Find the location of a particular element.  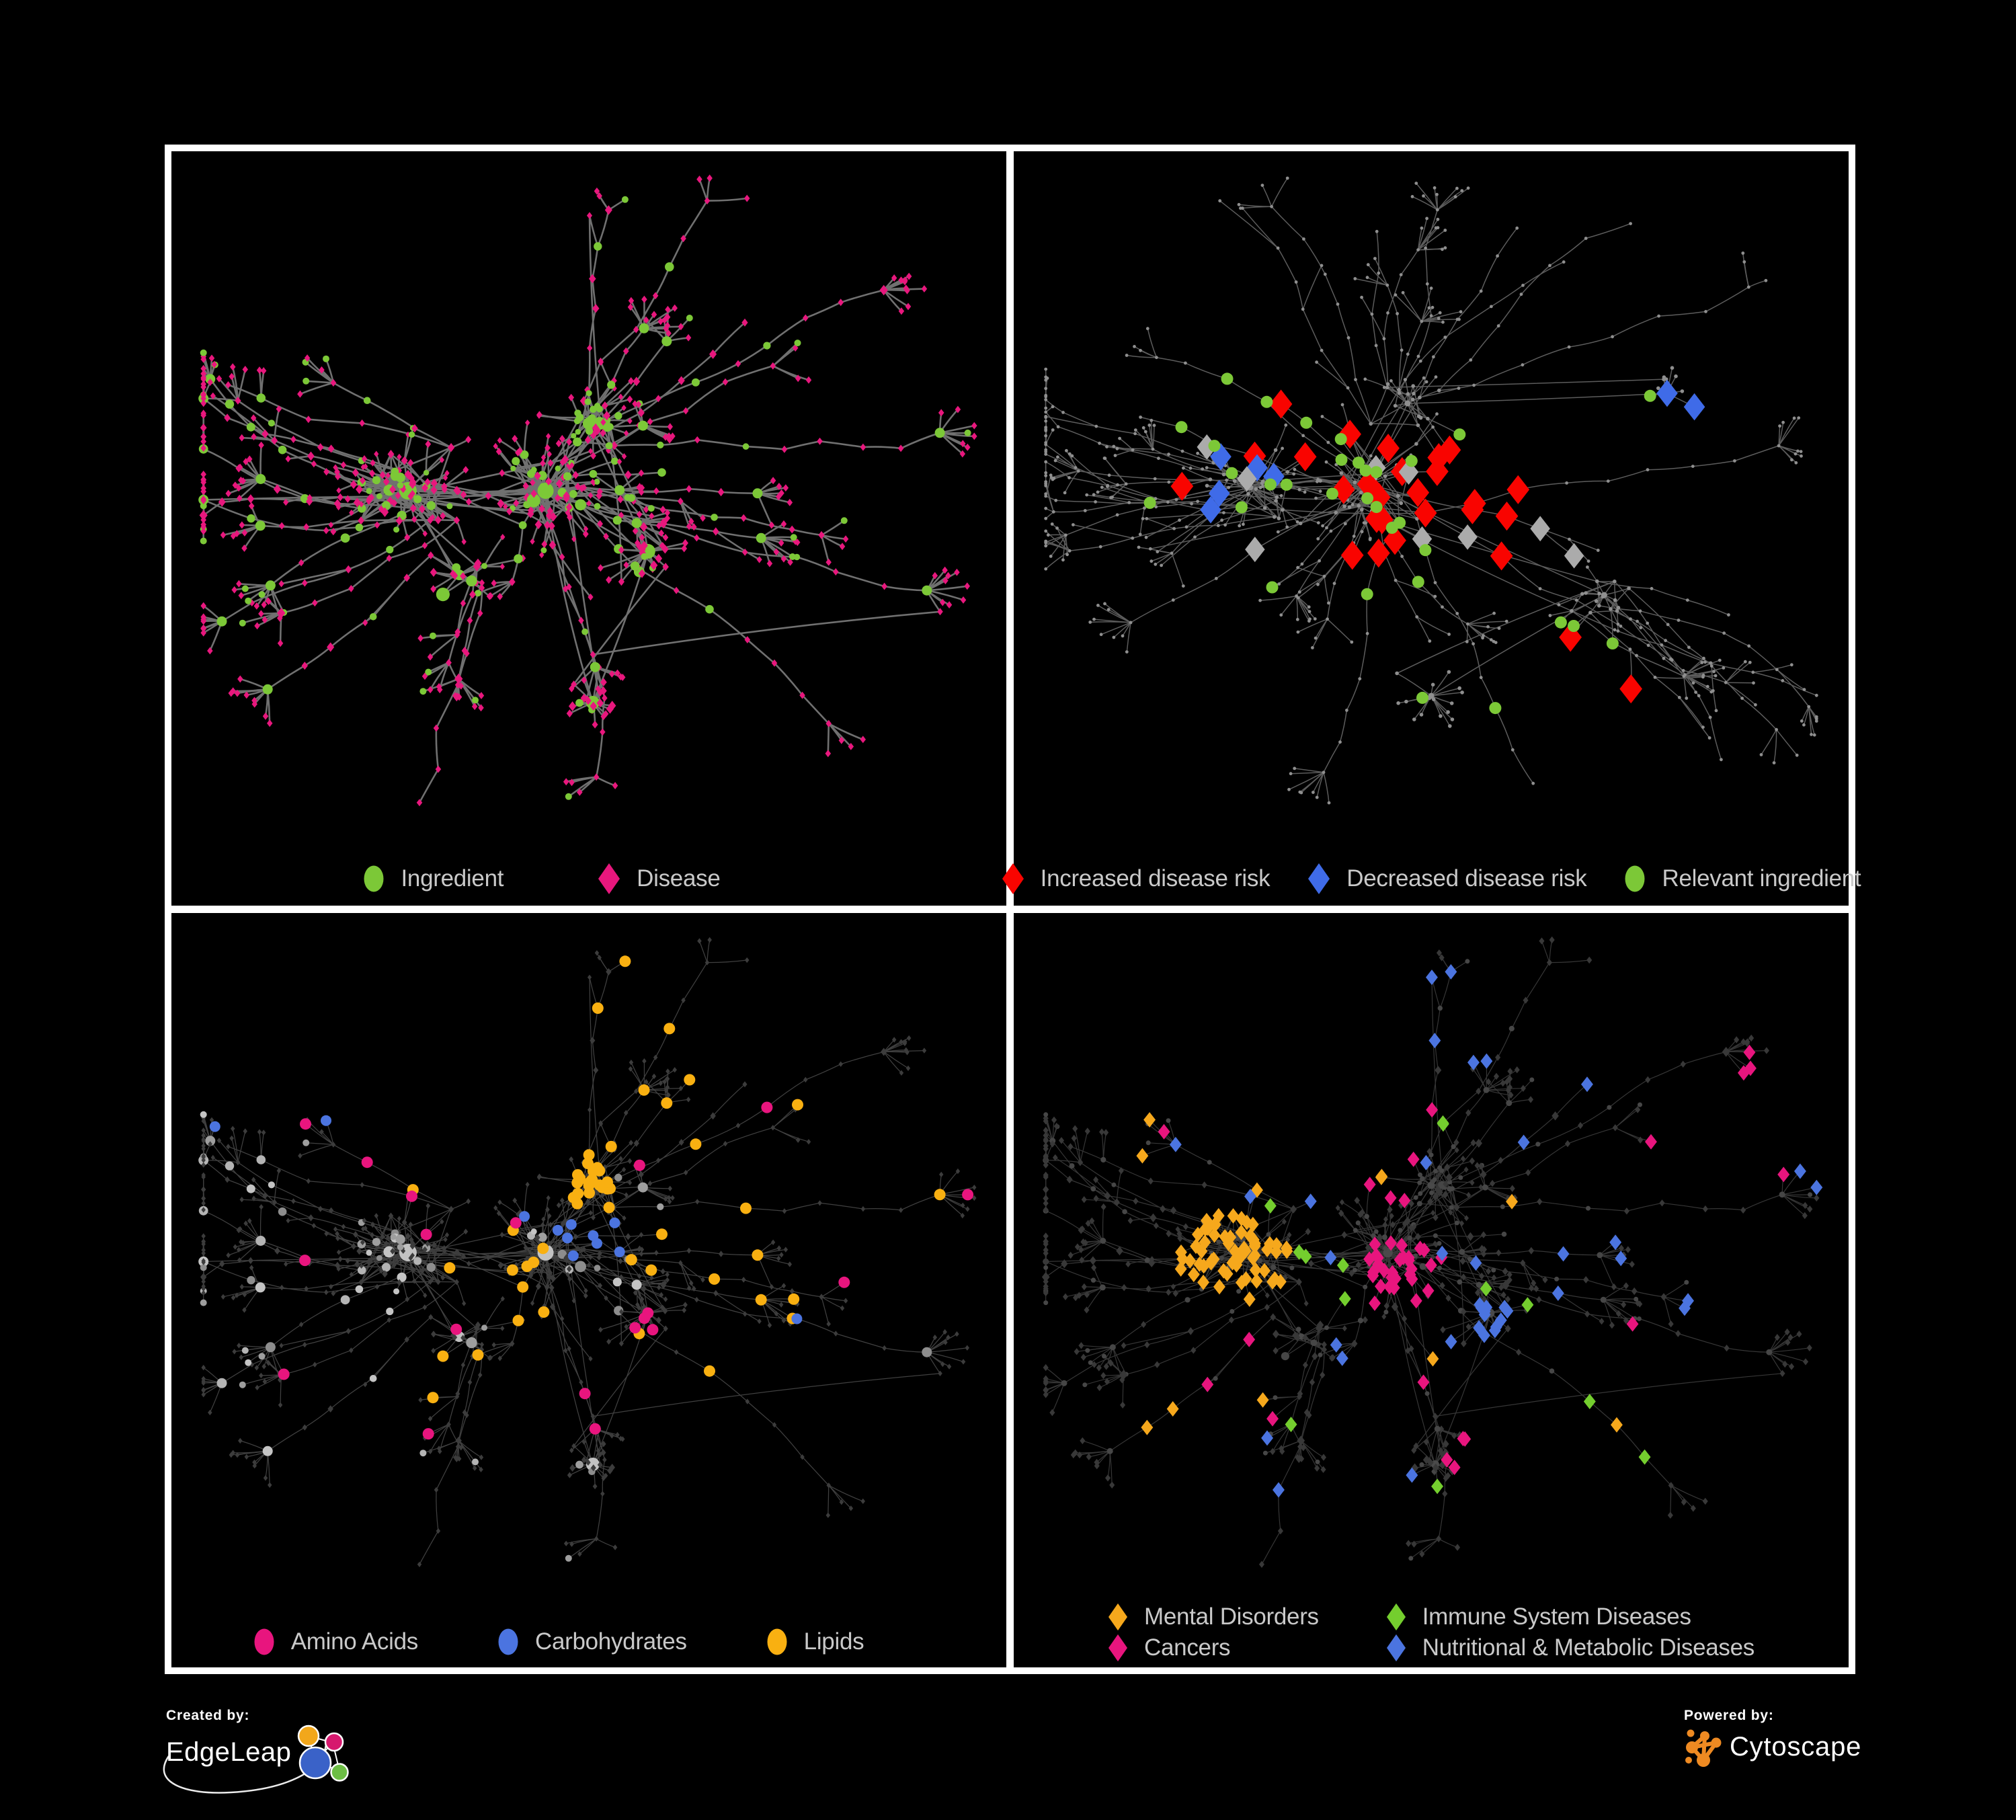

created-by-label: Created by: is located at coordinates (208, 1715).